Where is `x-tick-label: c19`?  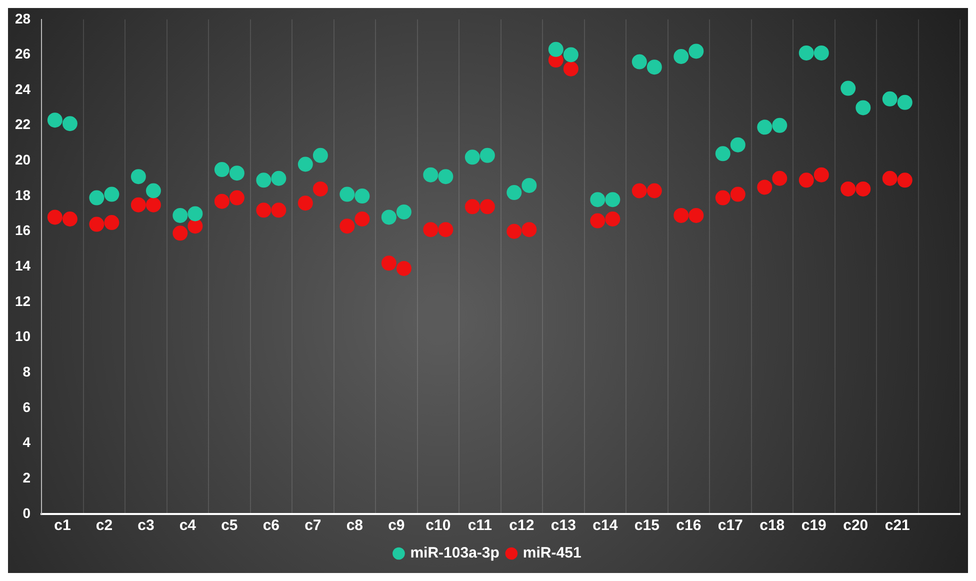
x-tick-label: c19 is located at coordinates (813, 525).